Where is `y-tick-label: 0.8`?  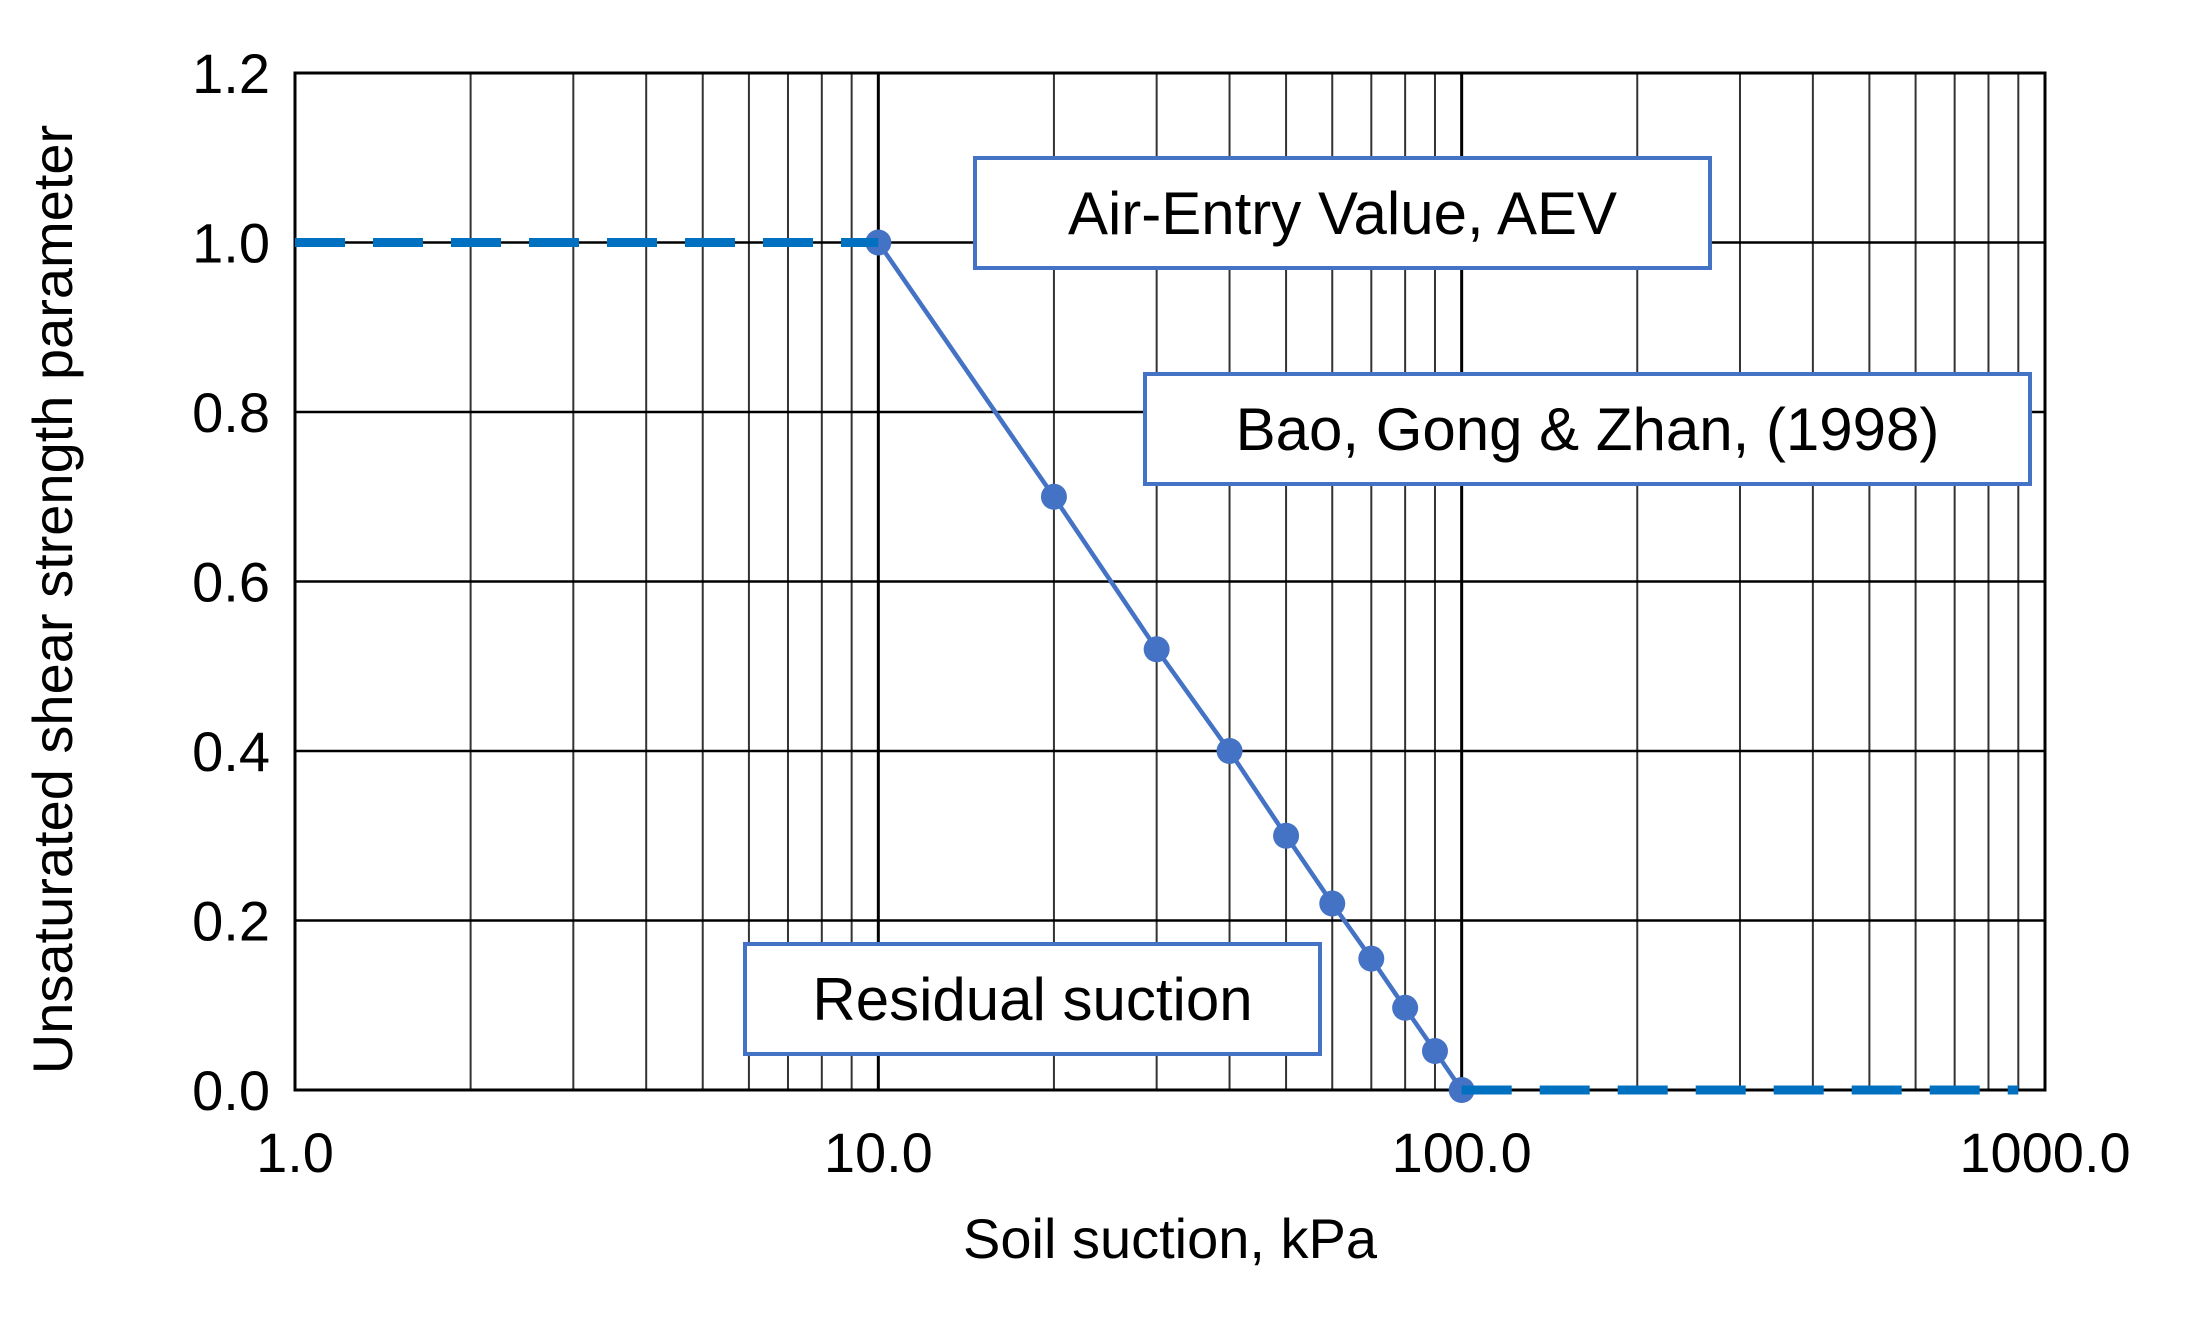 y-tick-label: 0.8 is located at coordinates (231, 412).